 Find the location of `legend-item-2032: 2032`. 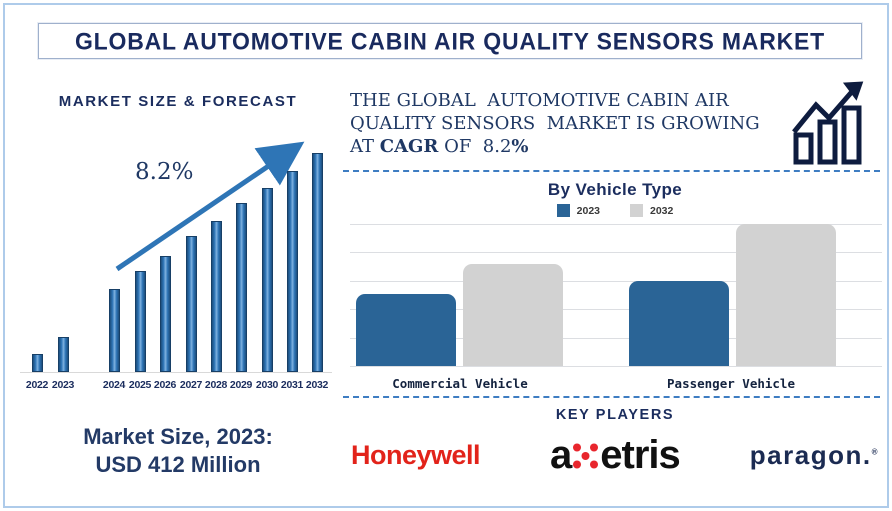

legend-item-2032: 2032 is located at coordinates (651, 210).